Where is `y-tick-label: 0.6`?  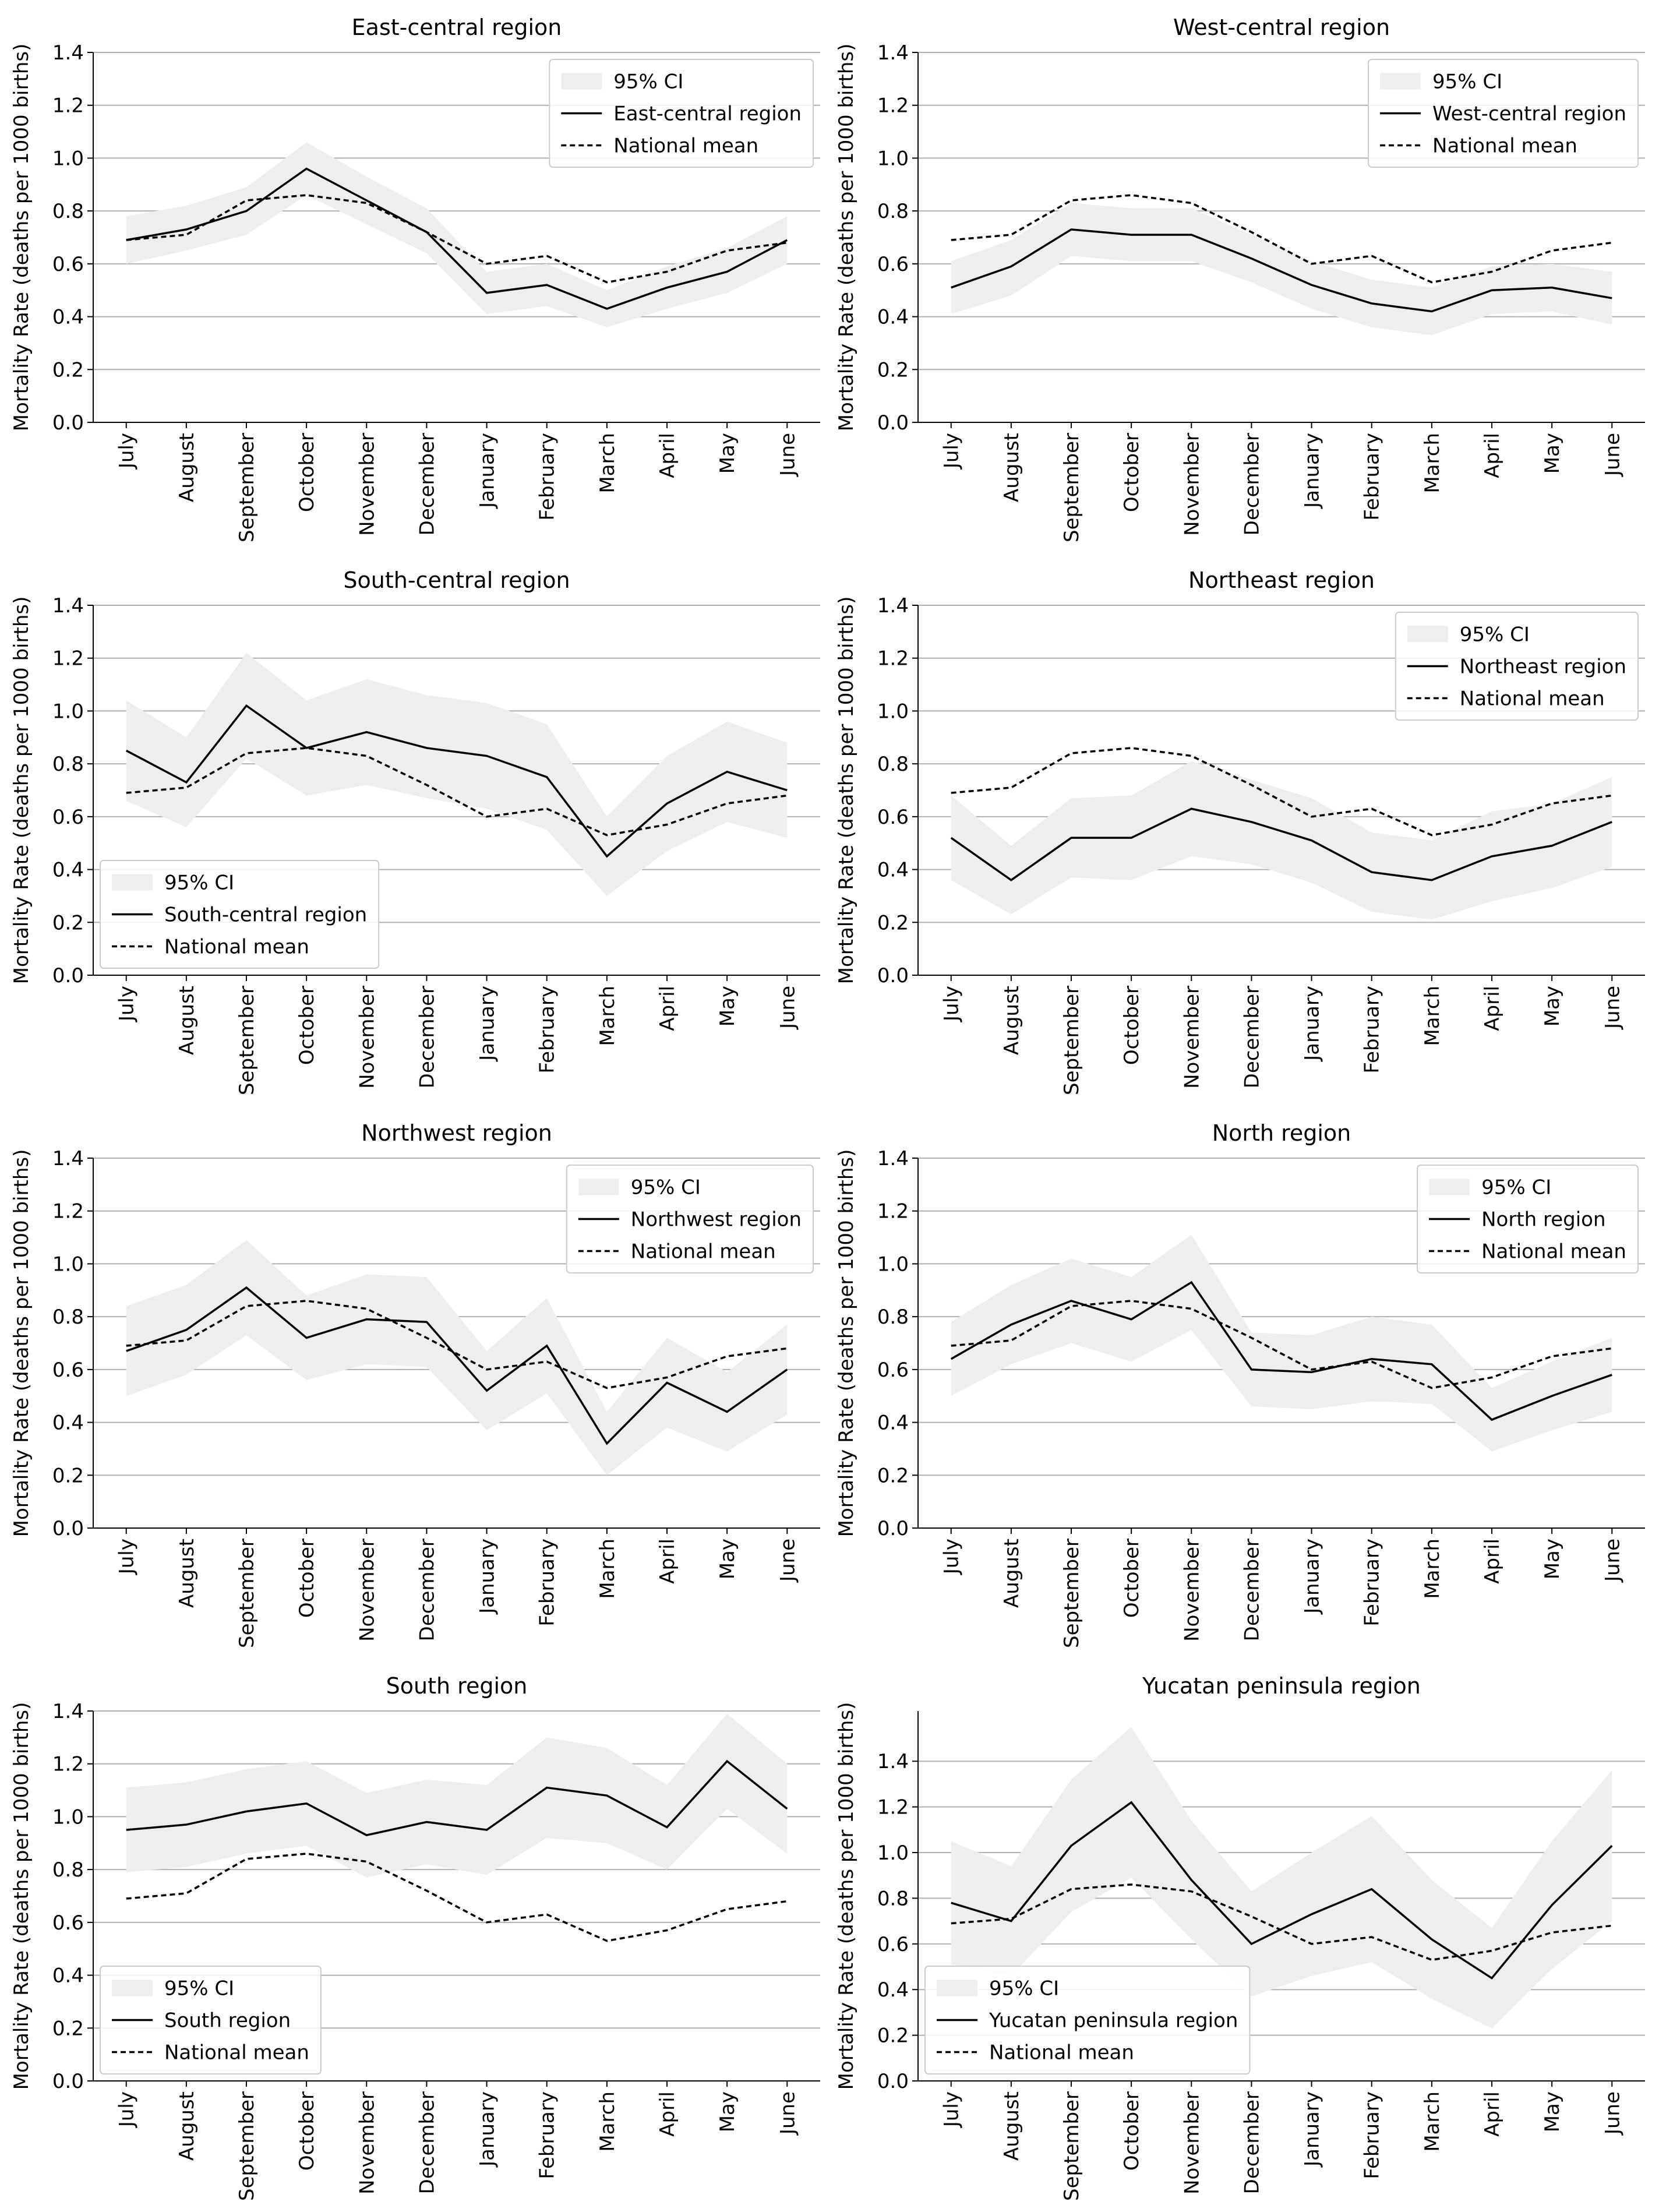 y-tick-label: 0.6 is located at coordinates (68, 264).